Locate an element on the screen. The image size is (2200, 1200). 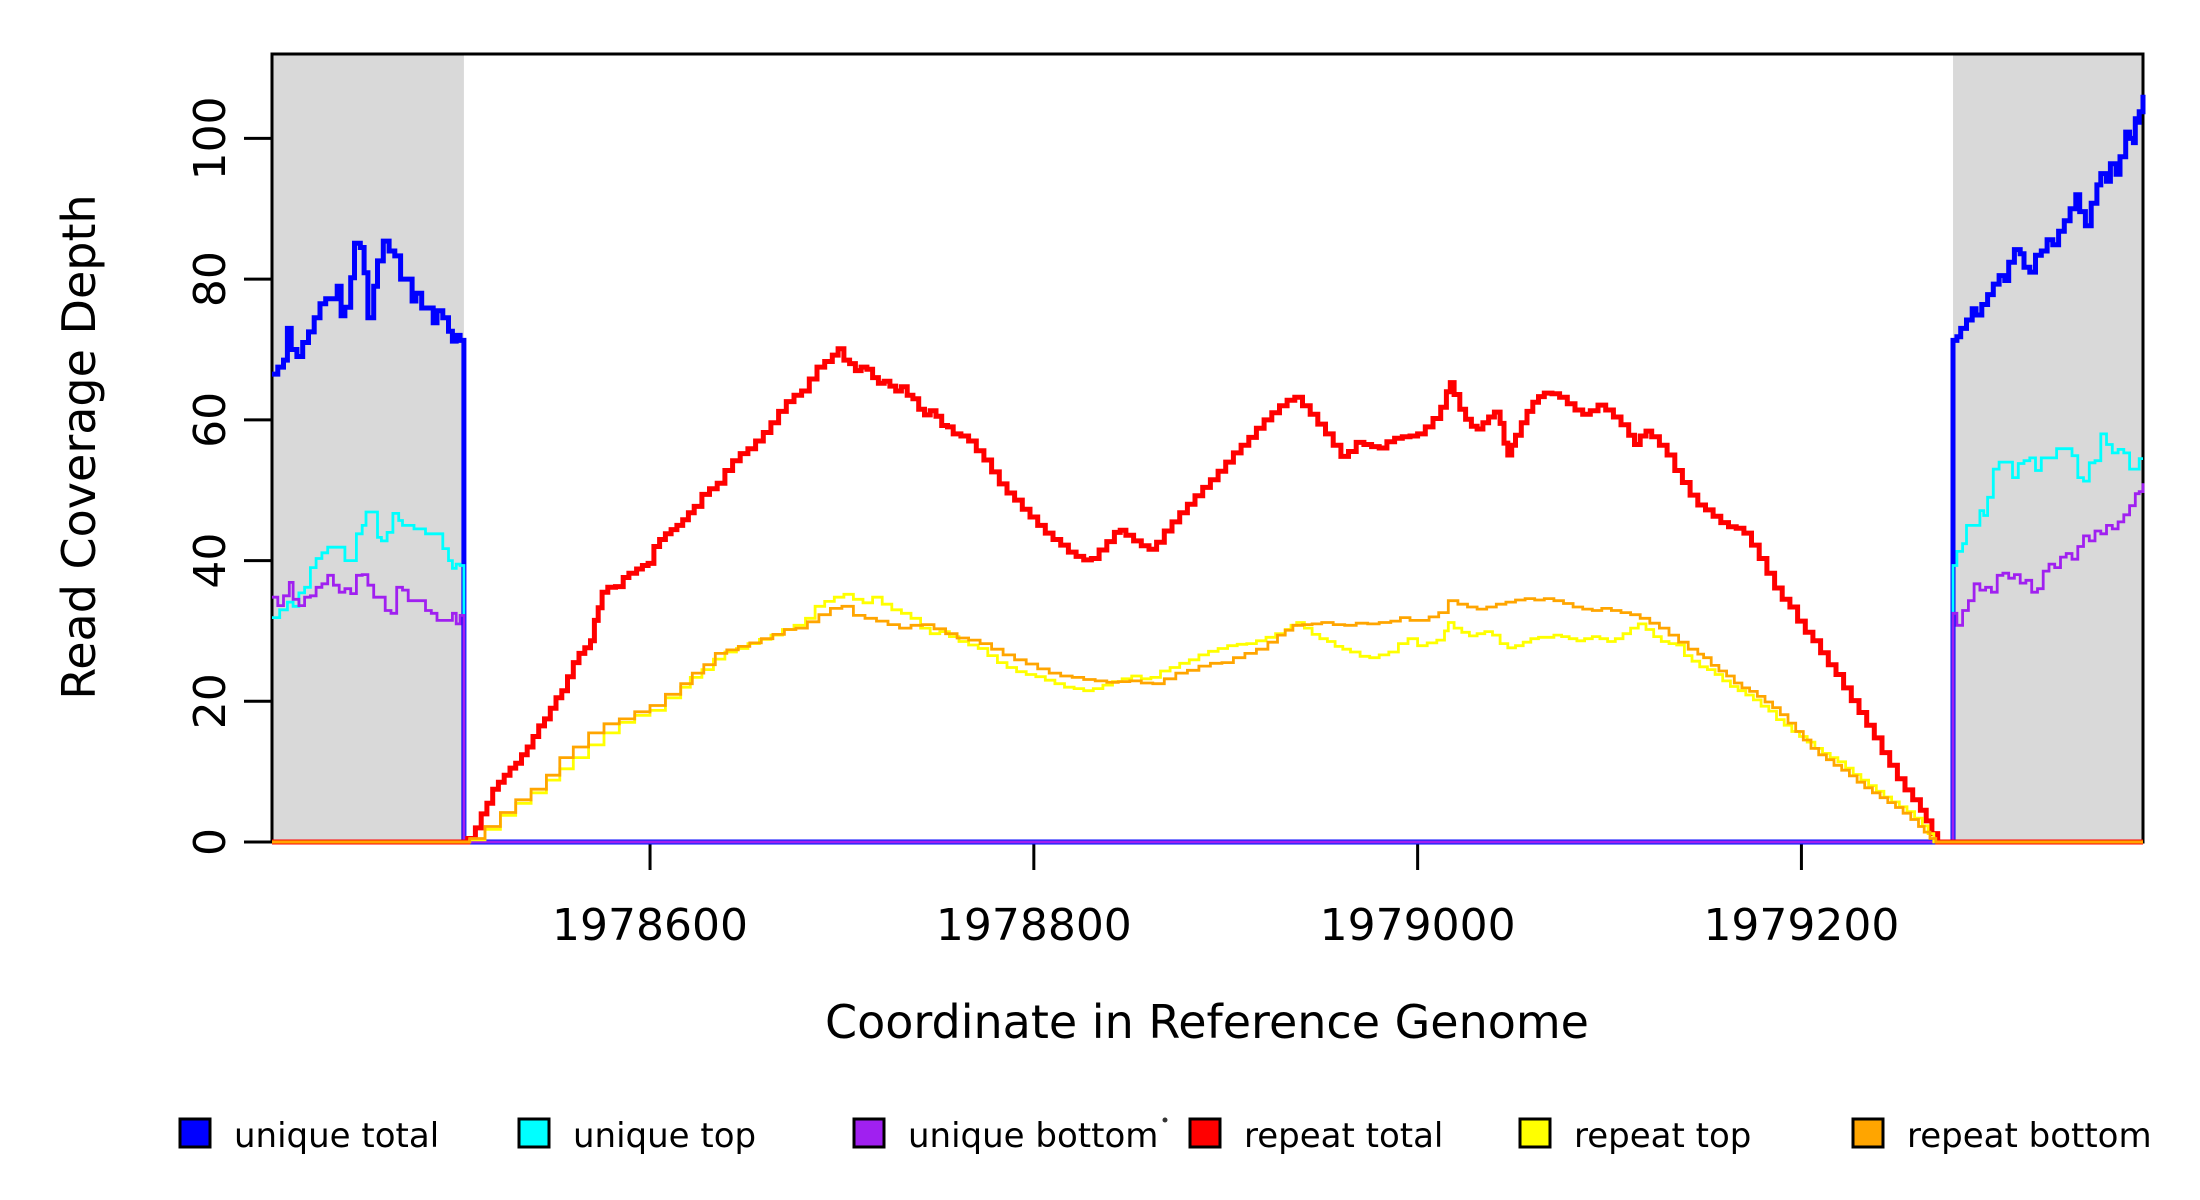
y-axis-tick-label: 0 is located at coordinates (210, 842).